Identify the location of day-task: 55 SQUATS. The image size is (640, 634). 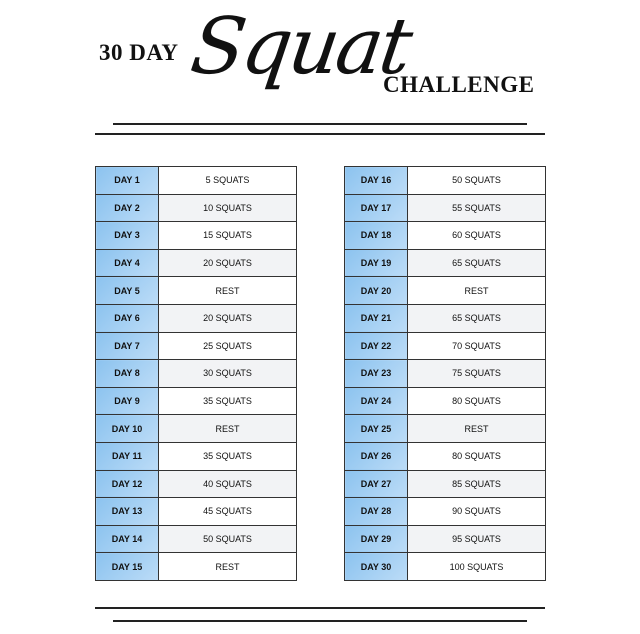
(476, 208).